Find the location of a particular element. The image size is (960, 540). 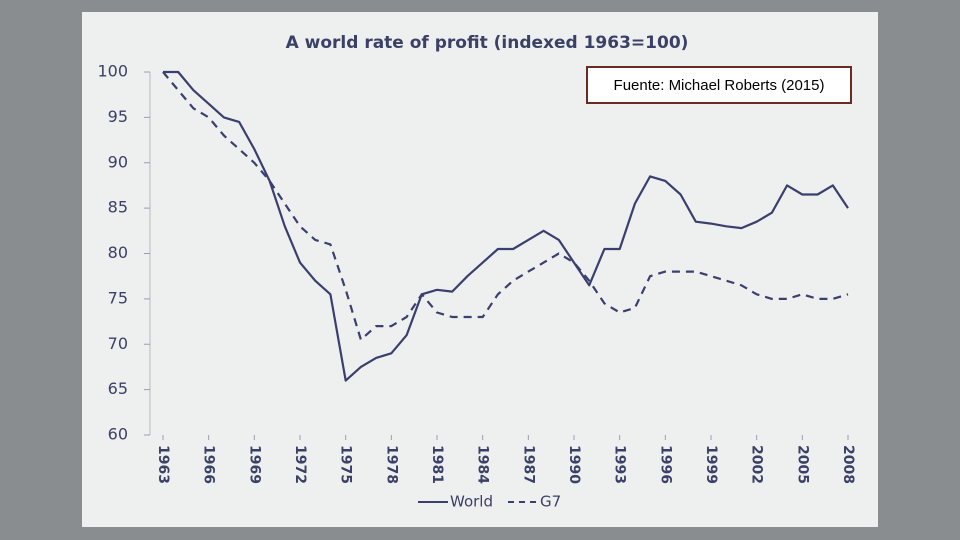

x-tick-label: 1987 is located at coordinates (528, 464).